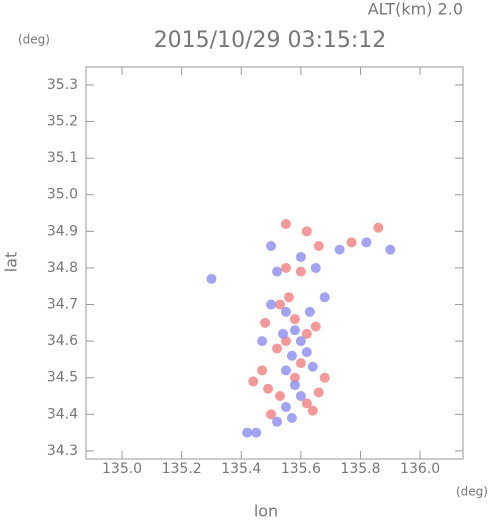  What do you see at coordinates (62, 451) in the screenshot?
I see `y-tick-label: 34.3` at bounding box center [62, 451].